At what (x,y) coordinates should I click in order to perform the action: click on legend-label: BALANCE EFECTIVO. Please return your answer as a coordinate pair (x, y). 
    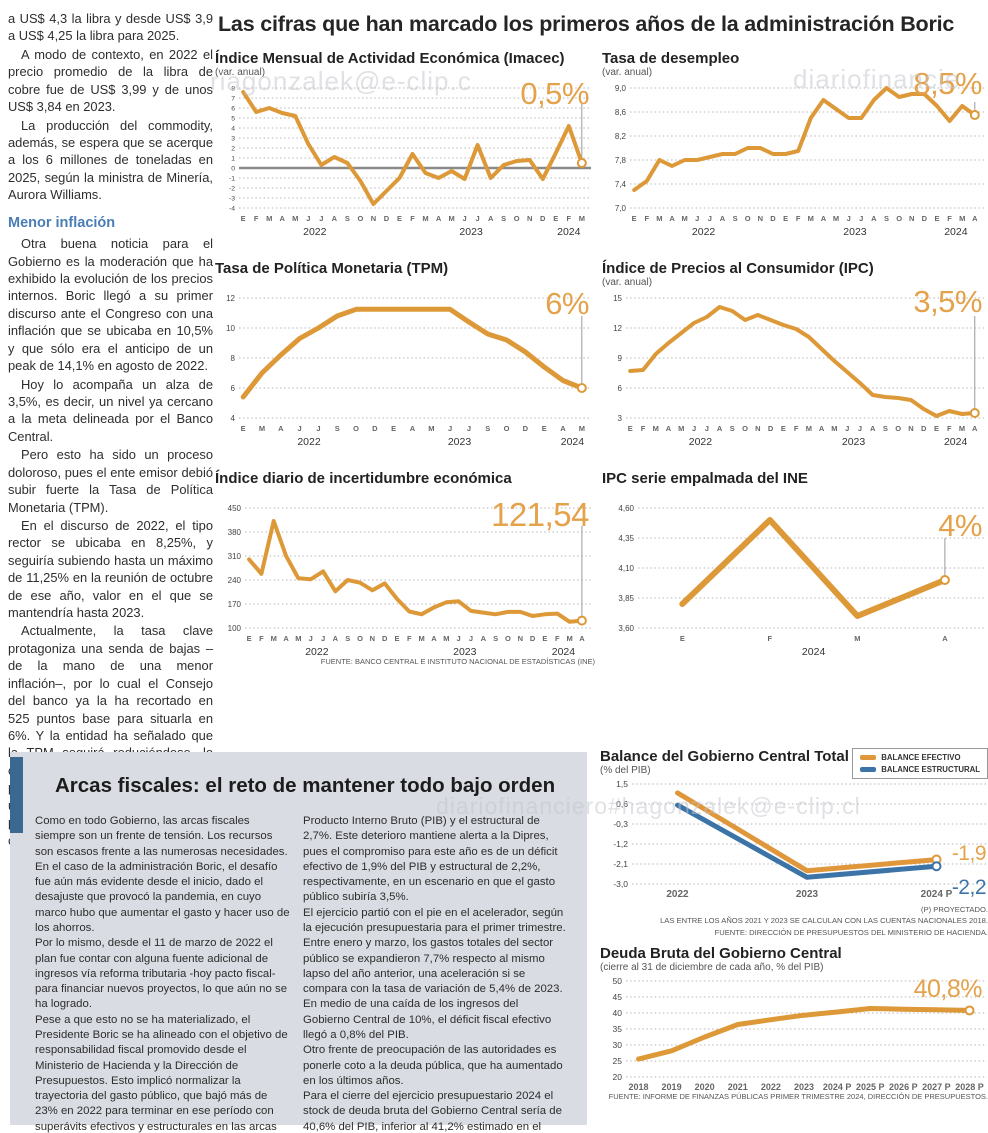
    Looking at the image, I should click on (921, 757).